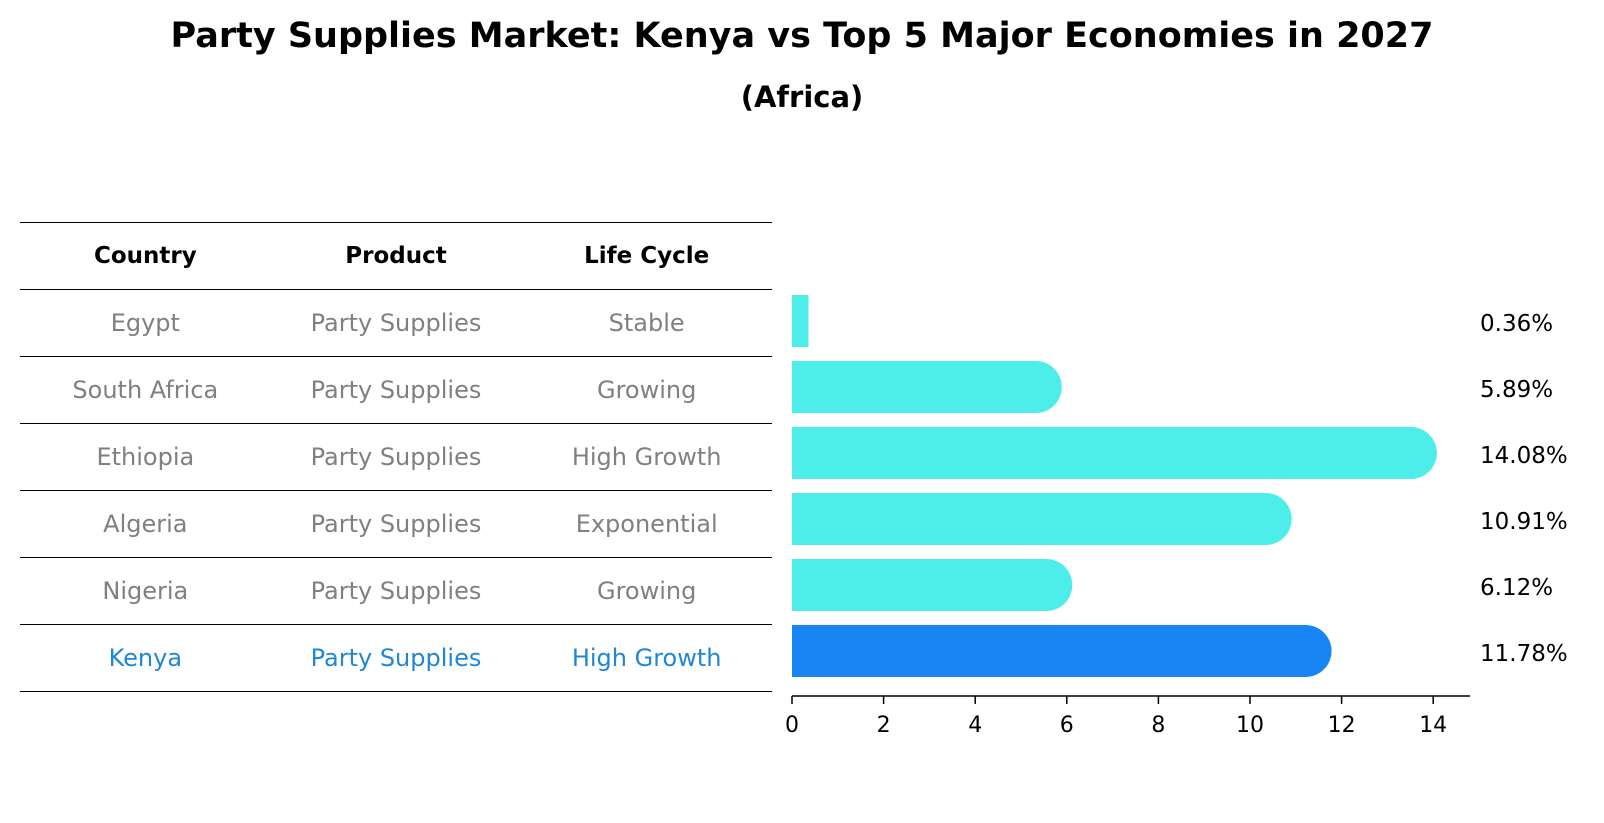  What do you see at coordinates (145, 323) in the screenshot?
I see `cell-country: Egypt` at bounding box center [145, 323].